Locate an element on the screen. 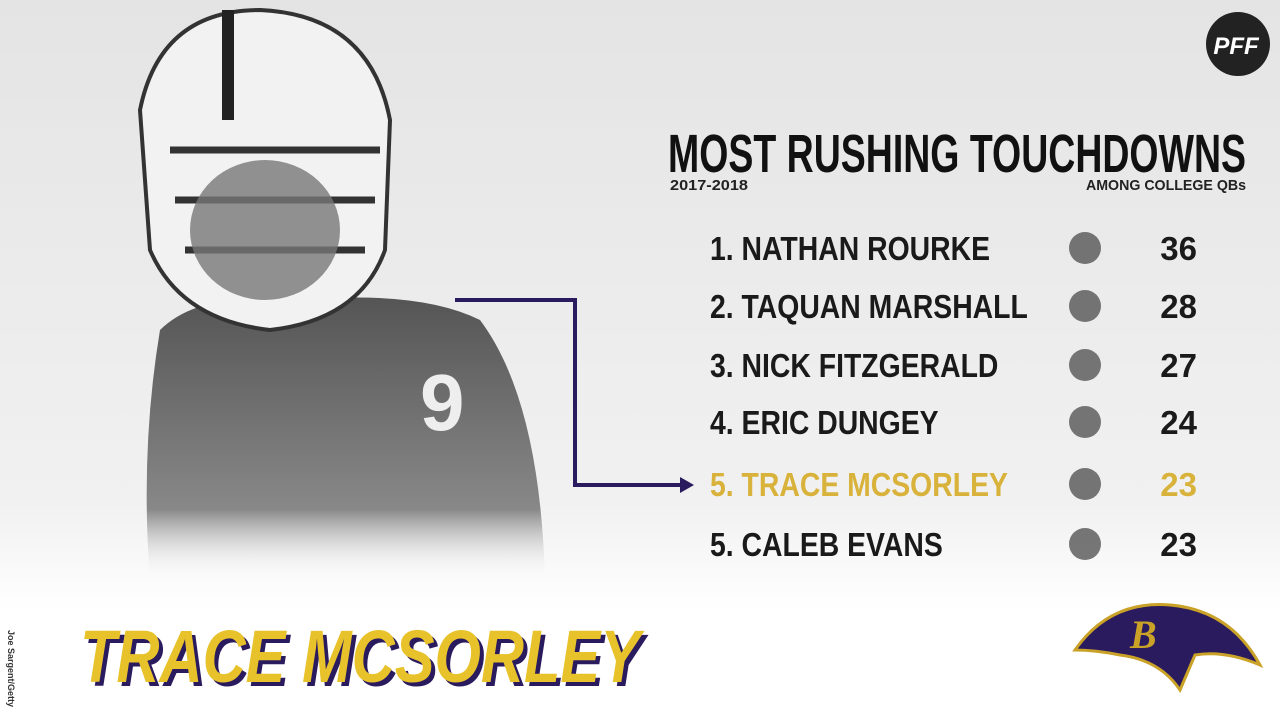 This screenshot has height=720, width=1280. player-name: 4. ERIC DUNGEY is located at coordinates (824, 423).